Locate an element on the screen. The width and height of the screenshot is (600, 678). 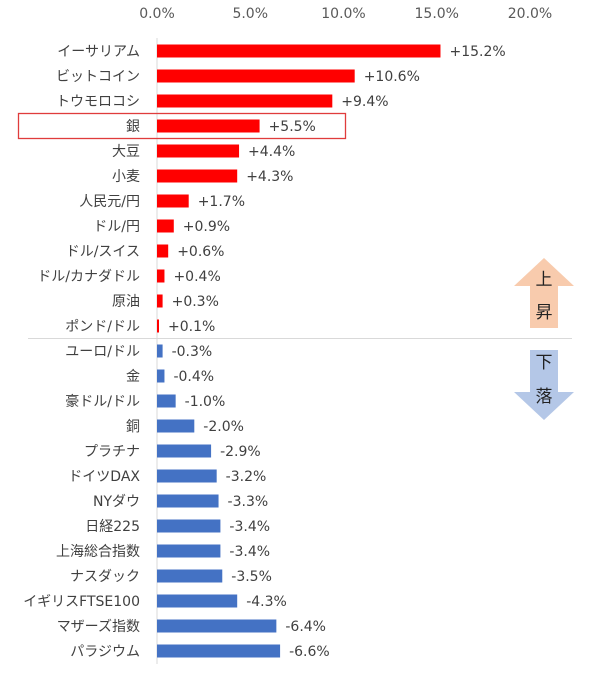
bar-row: 原油 +0.3% is located at coordinates (165, 302).